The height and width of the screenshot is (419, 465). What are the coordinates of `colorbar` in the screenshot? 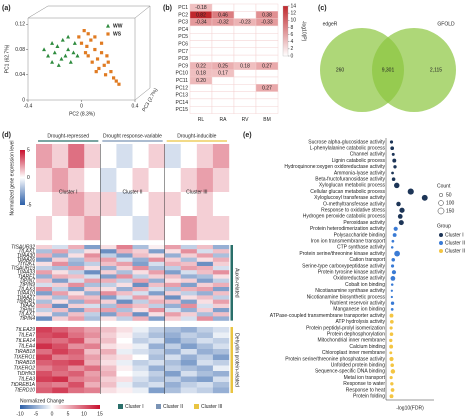 It's located at (285, 31).